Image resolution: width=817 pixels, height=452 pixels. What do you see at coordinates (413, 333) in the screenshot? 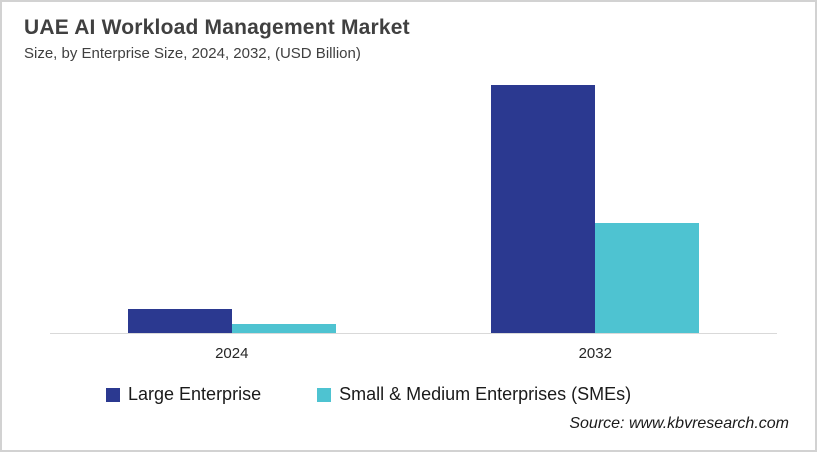
I see `x-axis-line` at bounding box center [413, 333].